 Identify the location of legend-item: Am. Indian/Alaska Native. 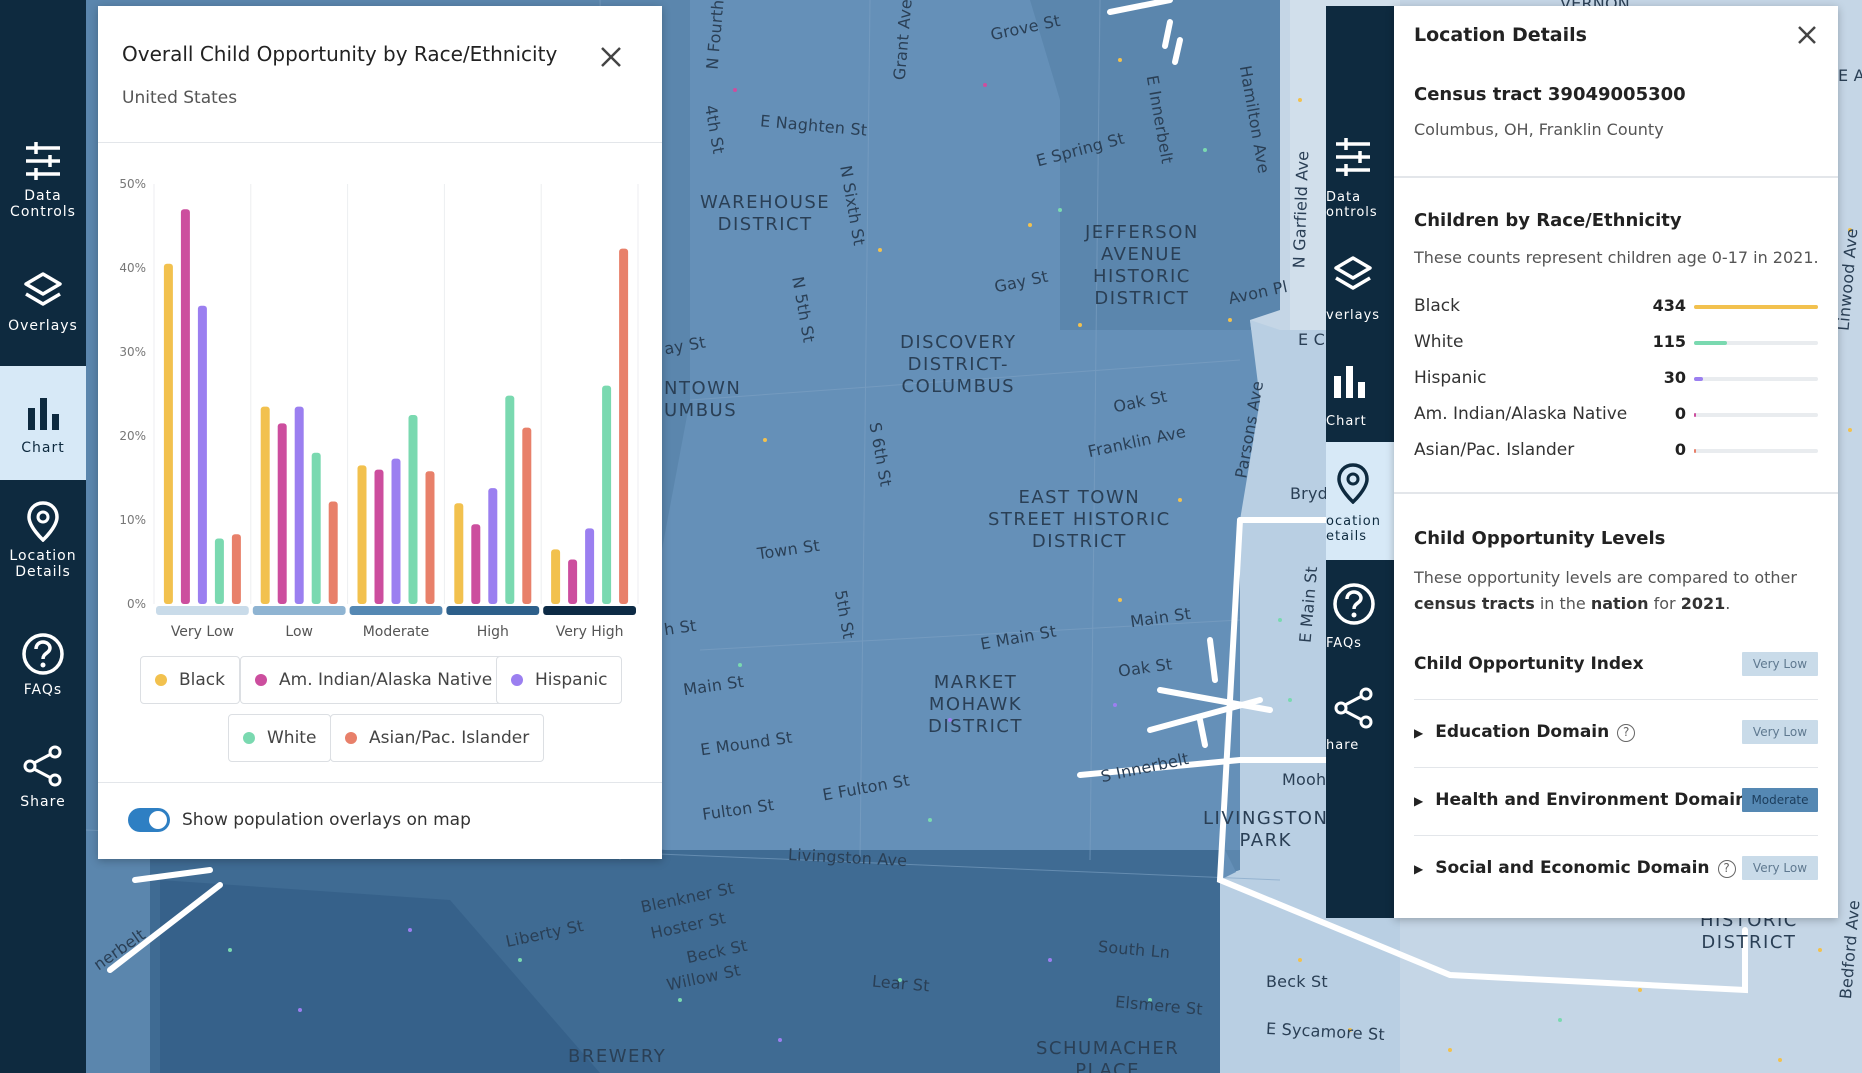
(374, 680).